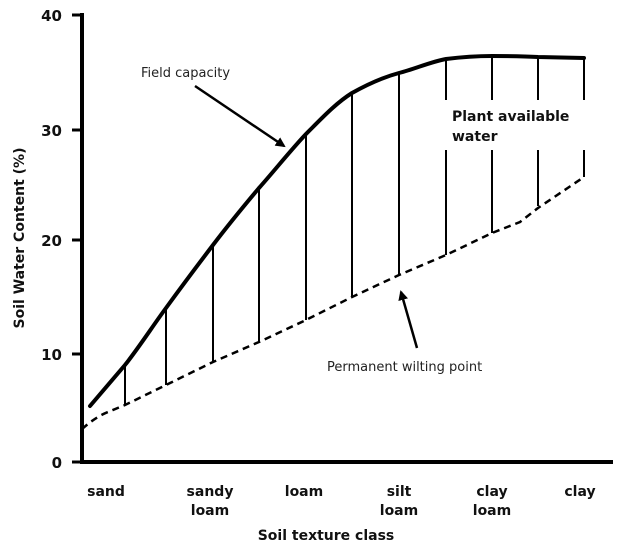 This screenshot has width=626, height=550. Describe the element at coordinates (51, 131) in the screenshot. I see `y-tick-30: 30` at that location.